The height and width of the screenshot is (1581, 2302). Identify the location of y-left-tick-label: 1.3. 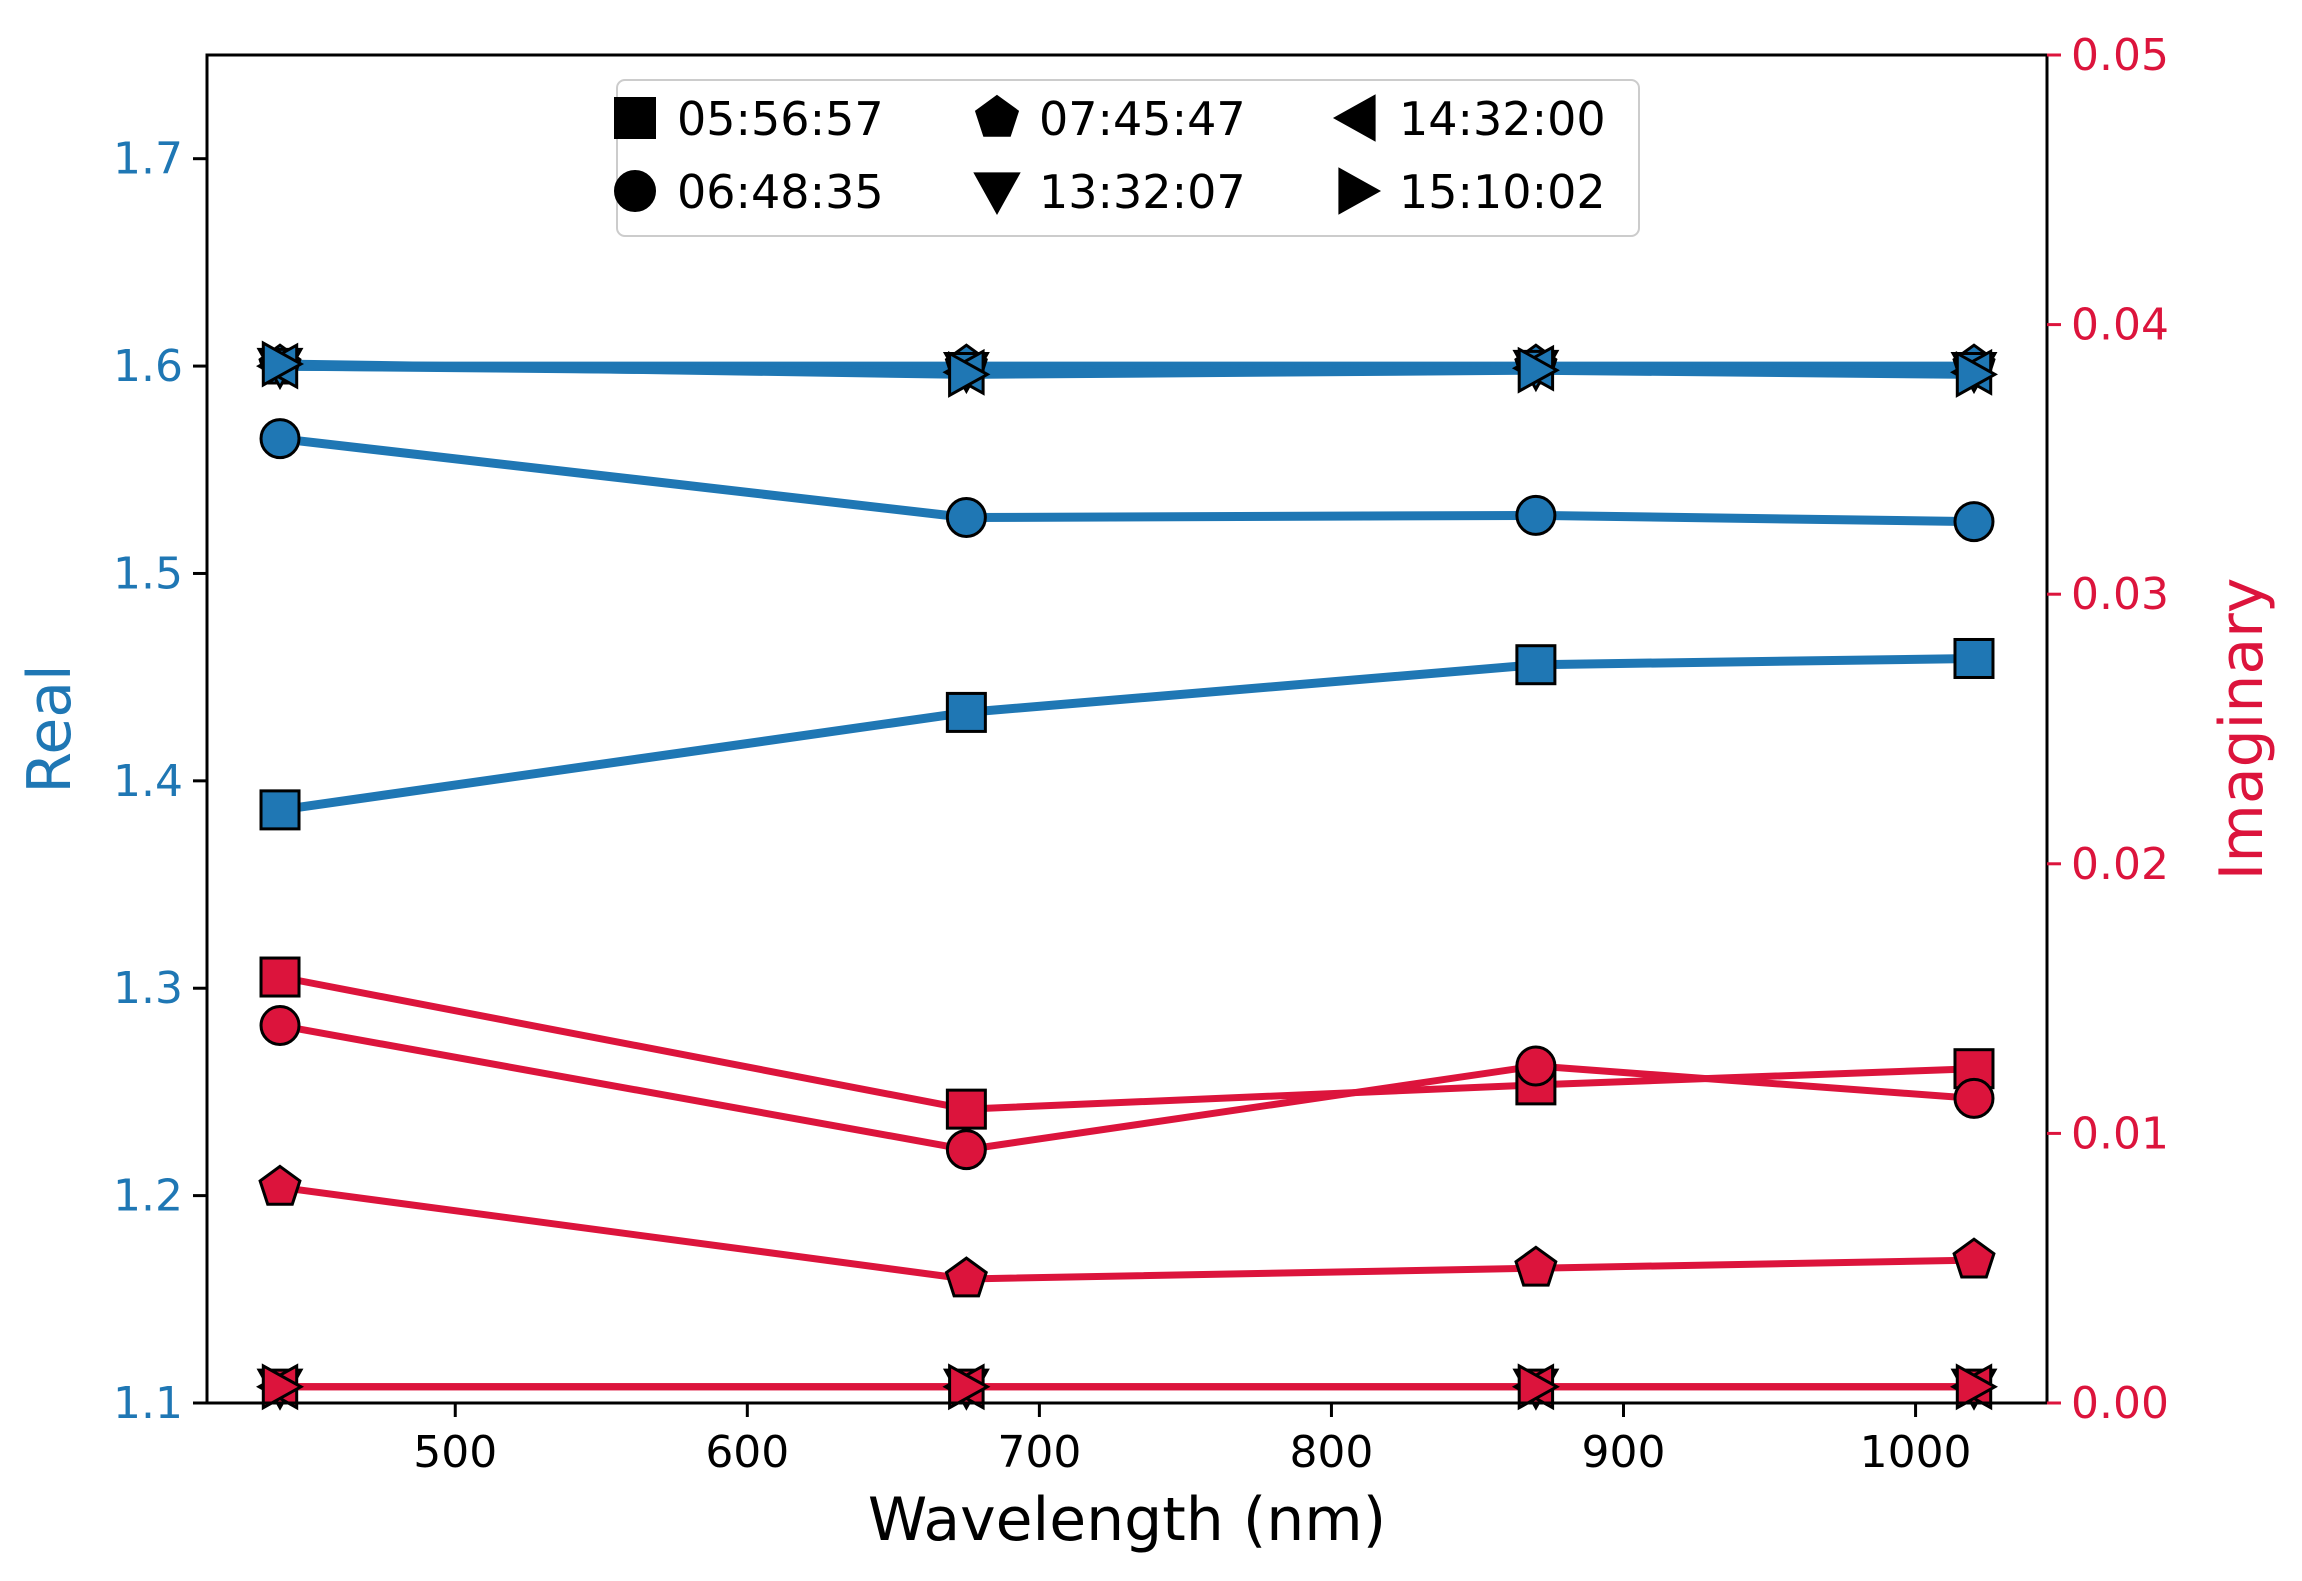
(148, 988).